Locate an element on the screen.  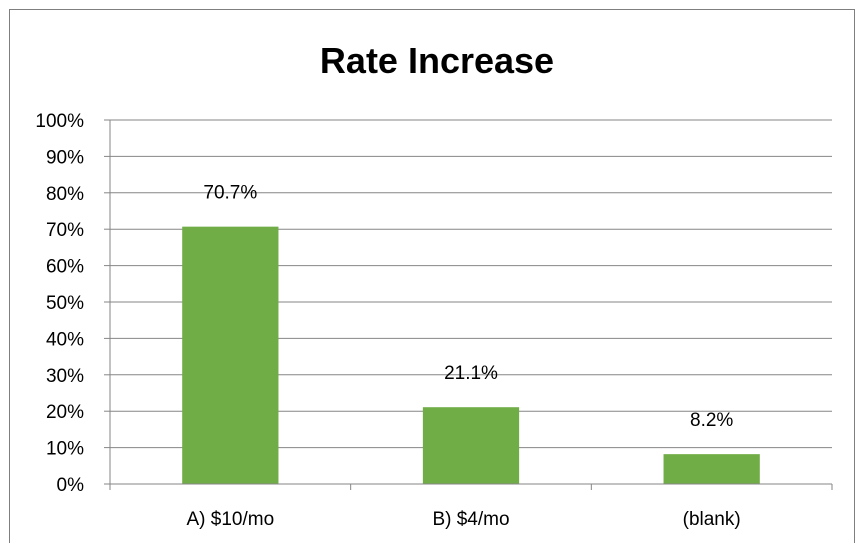
y-tick-label: 80% is located at coordinates (65, 194).